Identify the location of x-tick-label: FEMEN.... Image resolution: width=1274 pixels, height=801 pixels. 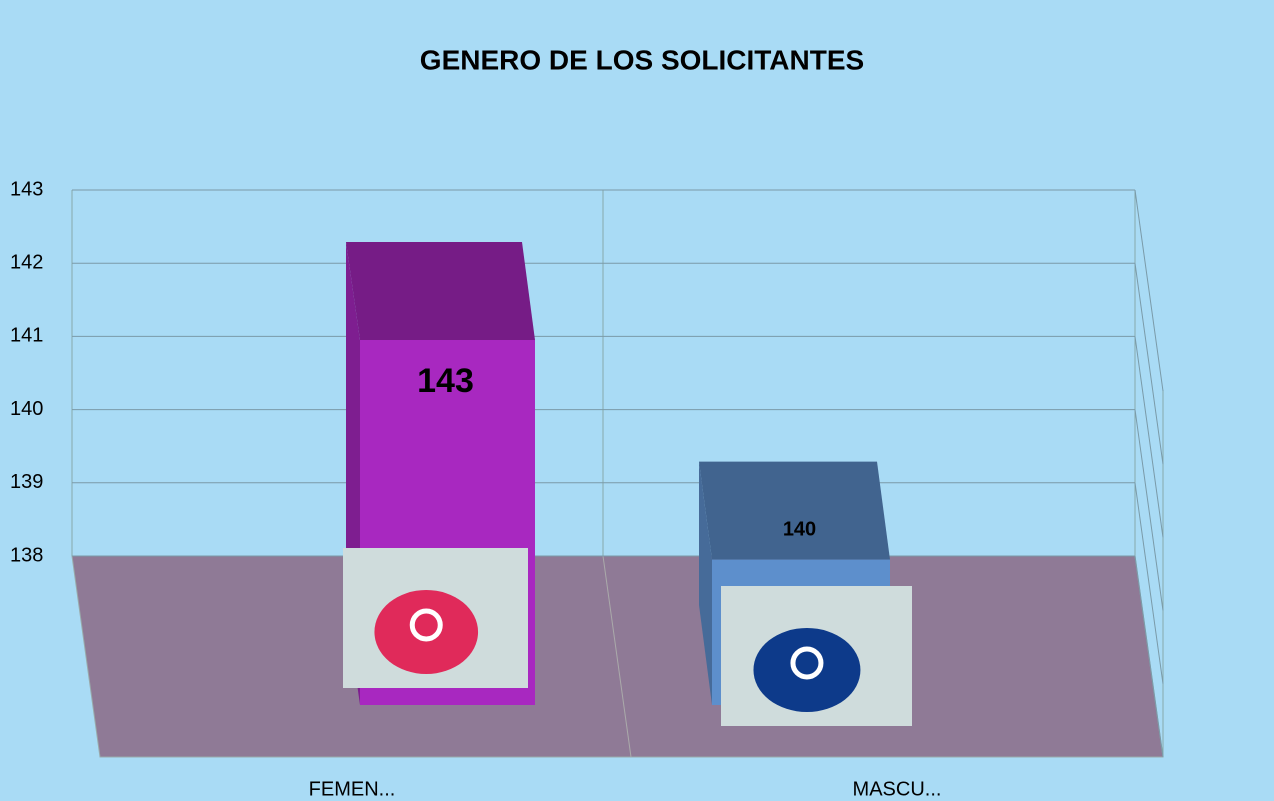
(352, 789).